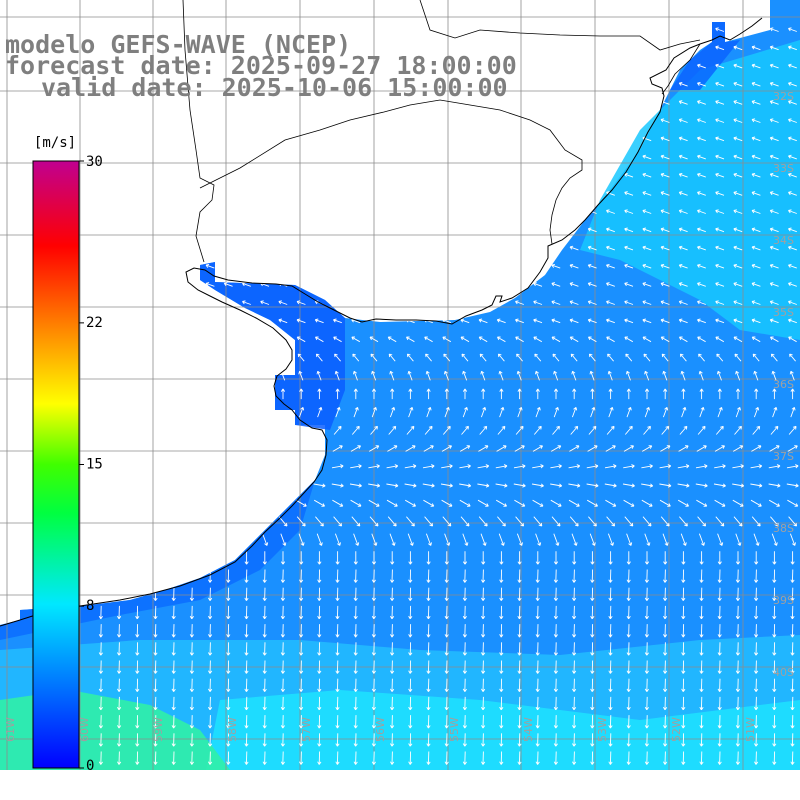  Describe the element at coordinates (783, 672) in the screenshot. I see `lat-label: 40S` at that location.